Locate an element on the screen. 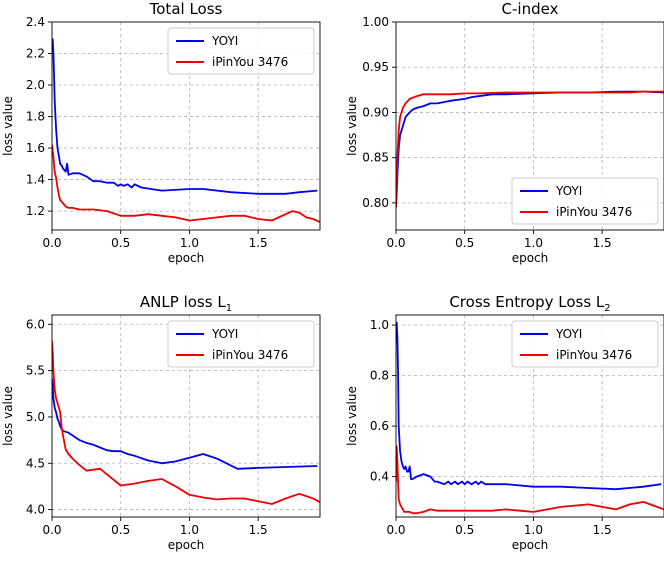 The image size is (664, 566). y-tick-label: 1.6 is located at coordinates (35, 148).